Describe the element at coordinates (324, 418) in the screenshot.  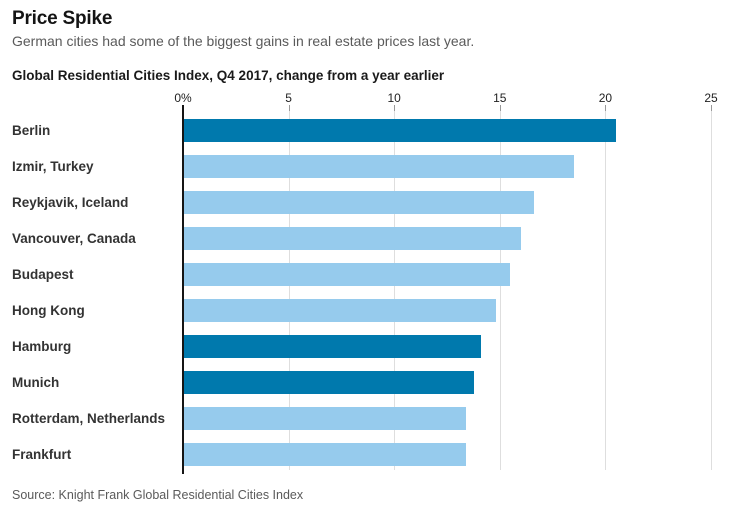
I see `bar-rotterdam-netherlands` at that location.